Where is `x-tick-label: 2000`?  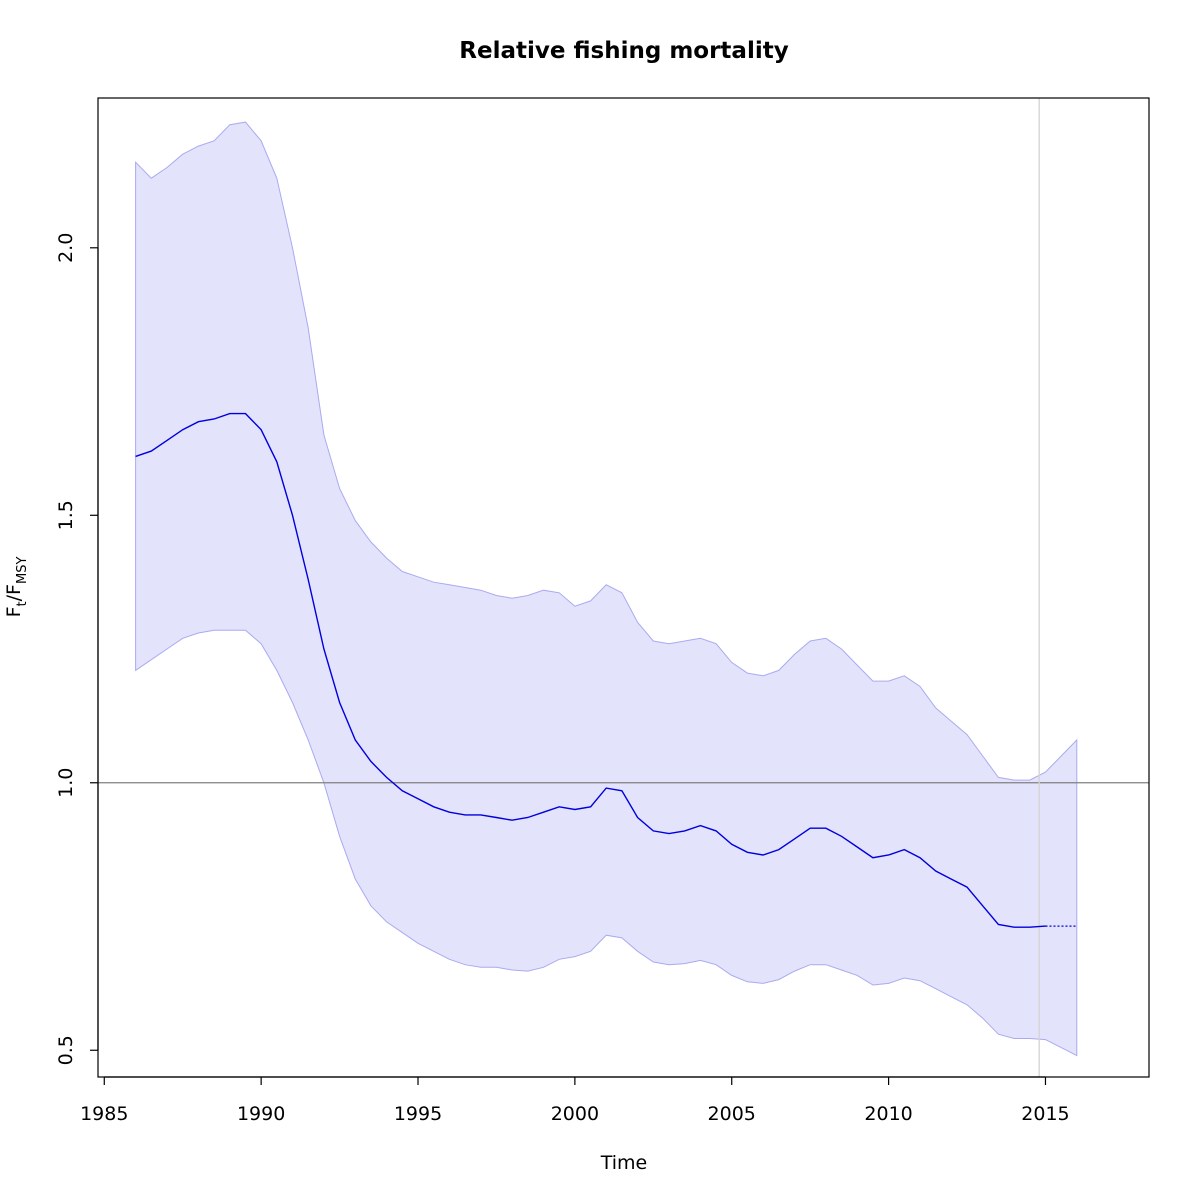 x-tick-label: 2000 is located at coordinates (575, 1114).